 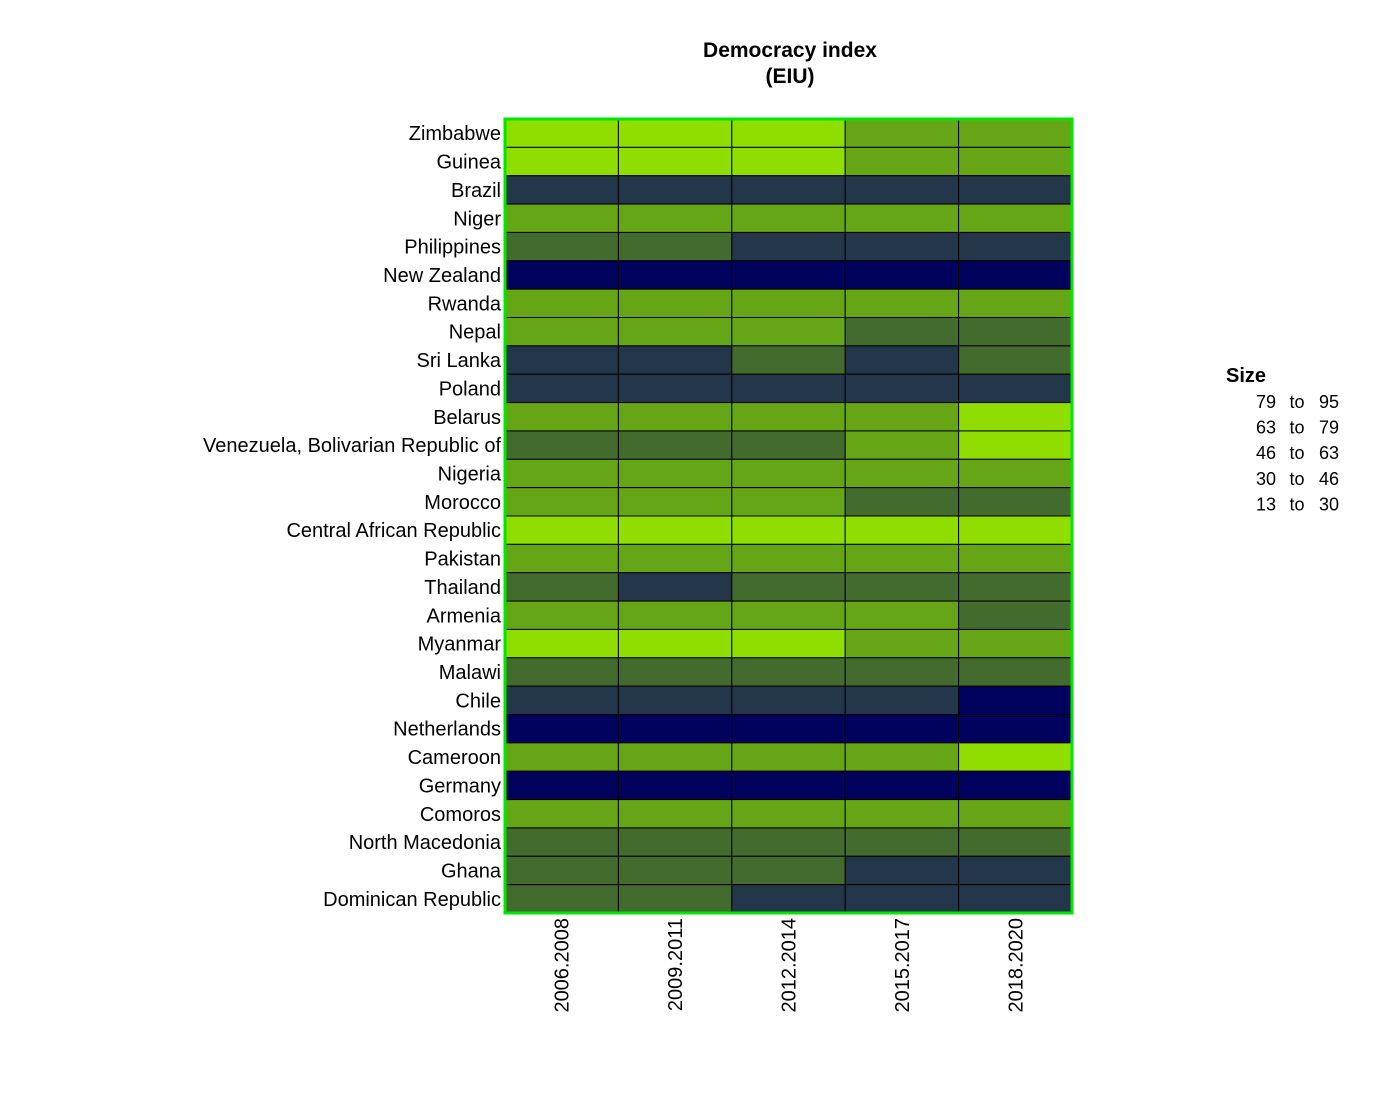 What do you see at coordinates (352, 446) in the screenshot?
I see `row-label: Venezuela, Bolivarian Republic of` at bounding box center [352, 446].